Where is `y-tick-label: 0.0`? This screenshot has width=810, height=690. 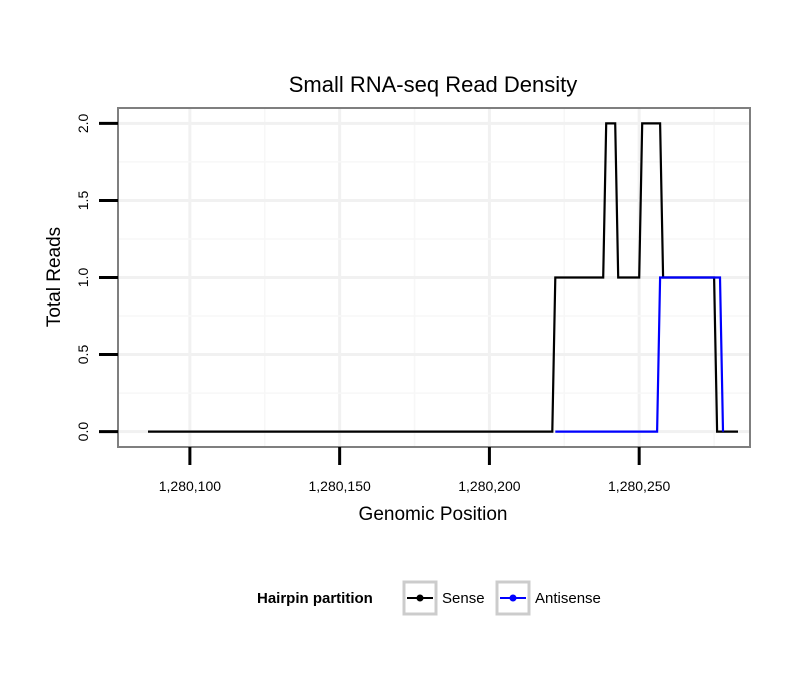 y-tick-label: 0.0 is located at coordinates (83, 432).